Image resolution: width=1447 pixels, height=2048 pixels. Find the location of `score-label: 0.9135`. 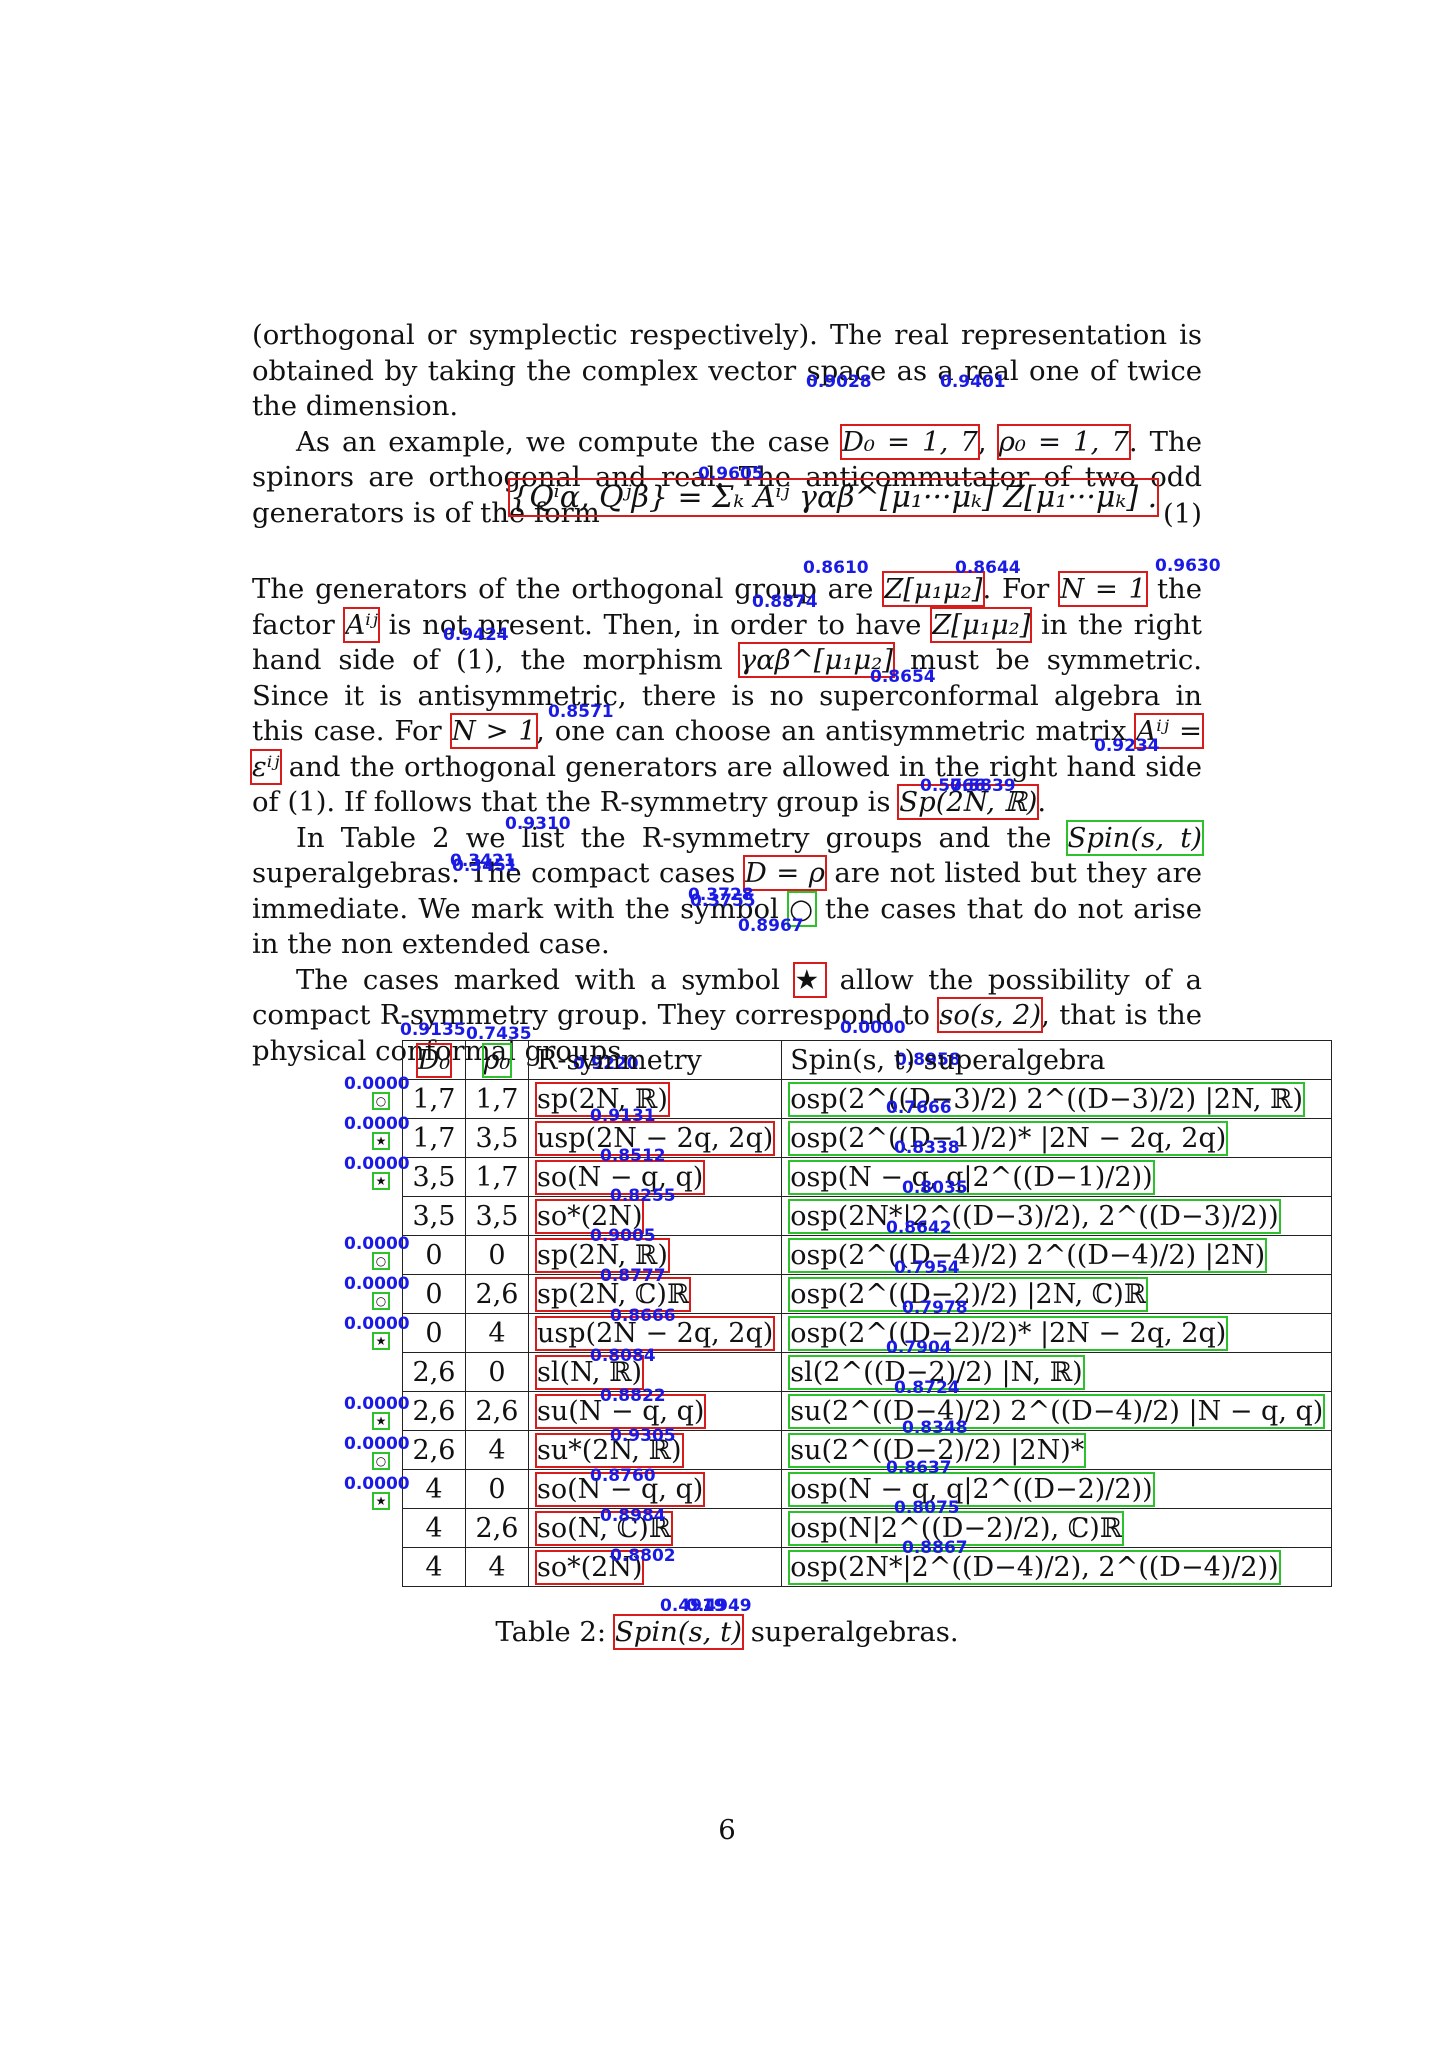

score-label: 0.9135 is located at coordinates (433, 1030).